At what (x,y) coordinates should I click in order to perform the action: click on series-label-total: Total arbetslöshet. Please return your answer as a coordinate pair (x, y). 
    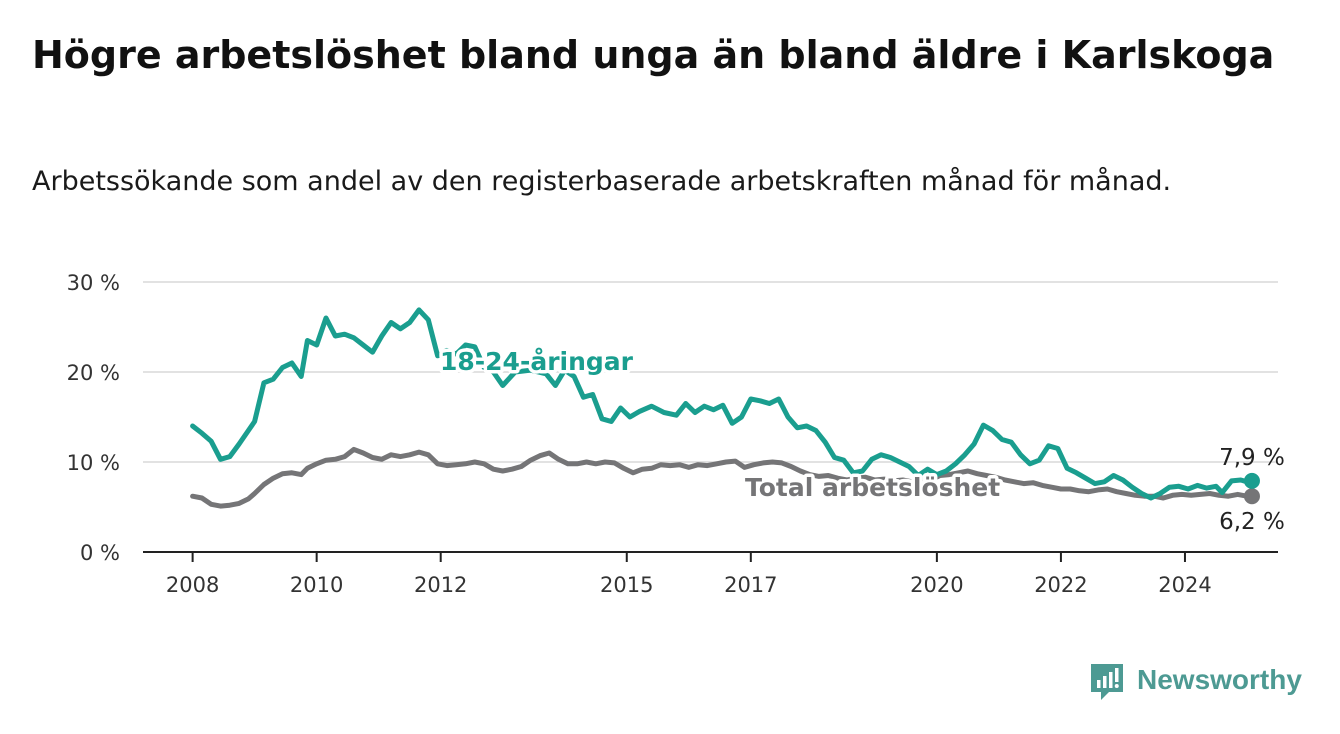
    Looking at the image, I should click on (872, 487).